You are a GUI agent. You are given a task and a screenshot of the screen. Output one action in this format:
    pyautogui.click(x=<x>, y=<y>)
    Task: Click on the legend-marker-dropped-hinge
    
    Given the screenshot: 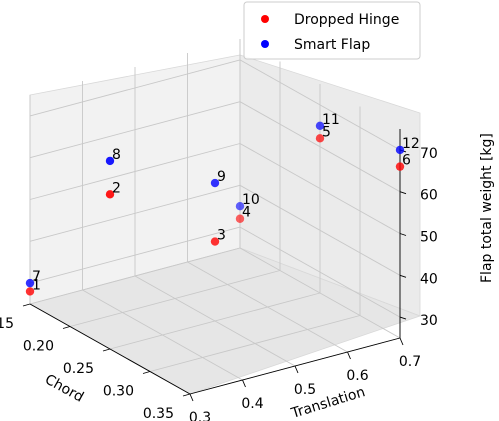 What is the action you would take?
    pyautogui.click(x=265, y=19)
    